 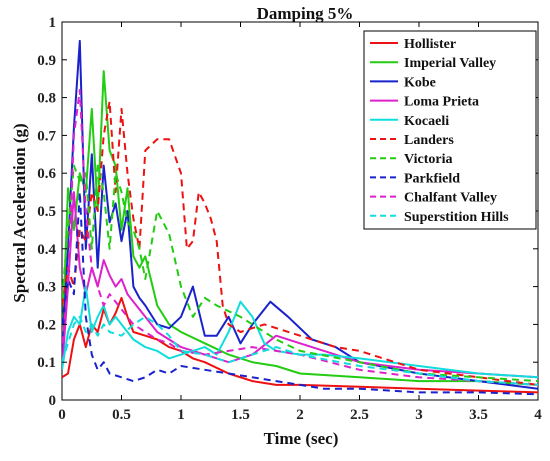 What do you see at coordinates (420, 82) in the screenshot?
I see `legend-label-kobe: Kobe` at bounding box center [420, 82].